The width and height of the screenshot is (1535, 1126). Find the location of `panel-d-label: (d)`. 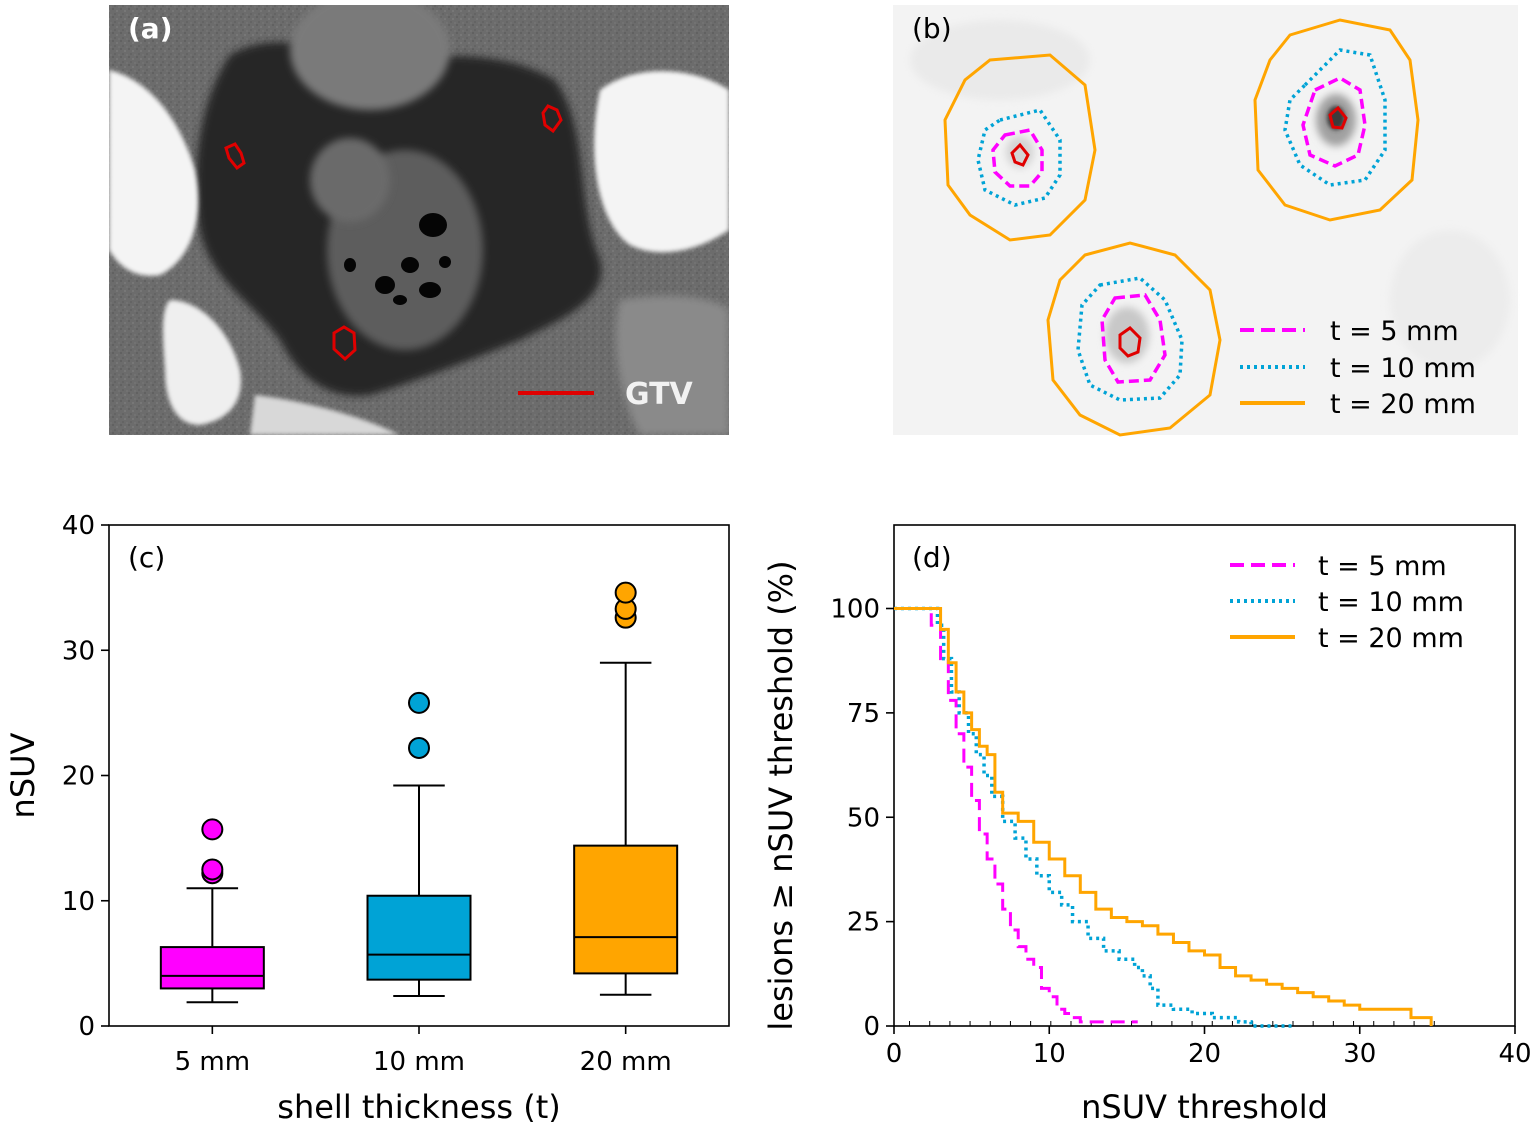

panel-d-label: (d) is located at coordinates (932, 557).